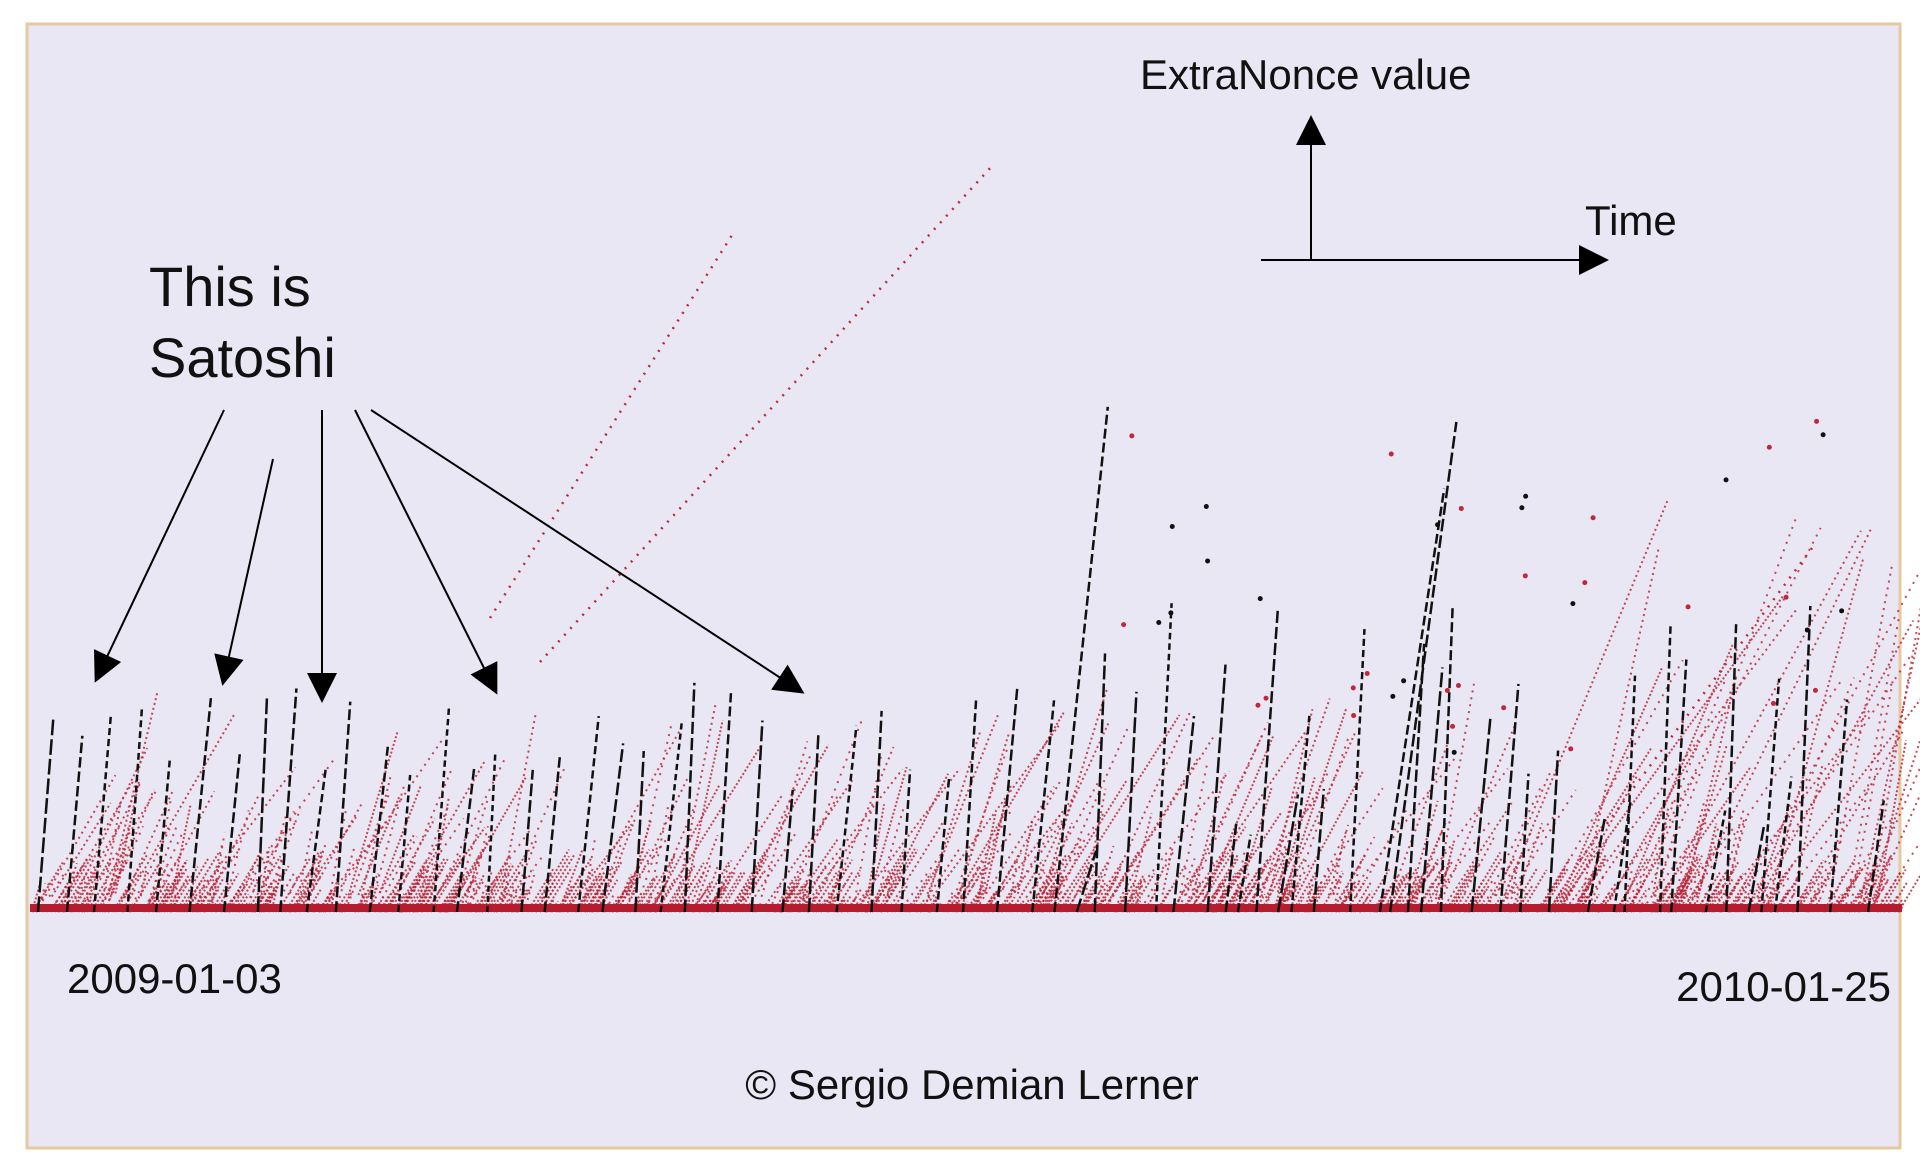 This screenshot has width=1920, height=1170. I want to click on annotation-line: Satoshi, so click(242, 357).